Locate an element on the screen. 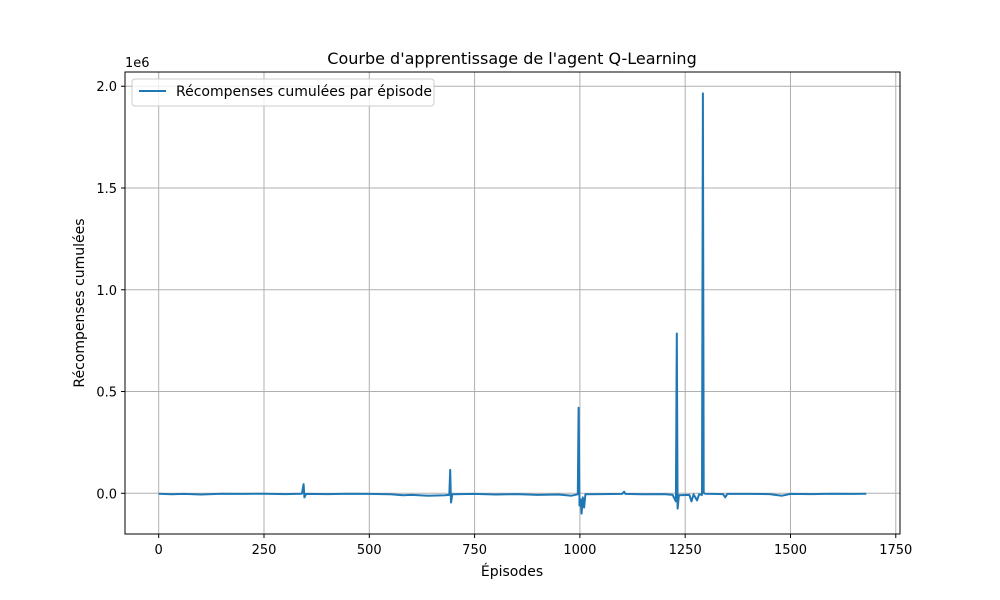  y-axis-title: Récompenses cumulées is located at coordinates (80, 302).